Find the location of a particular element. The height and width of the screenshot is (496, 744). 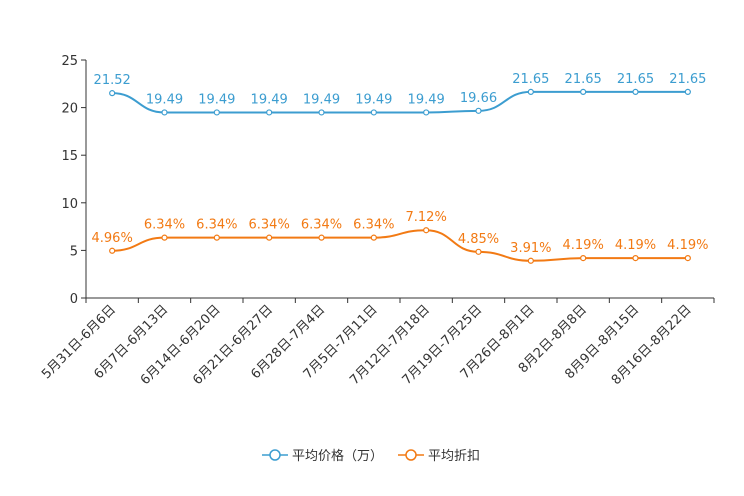

data-label: 7.12% is located at coordinates (426, 217).